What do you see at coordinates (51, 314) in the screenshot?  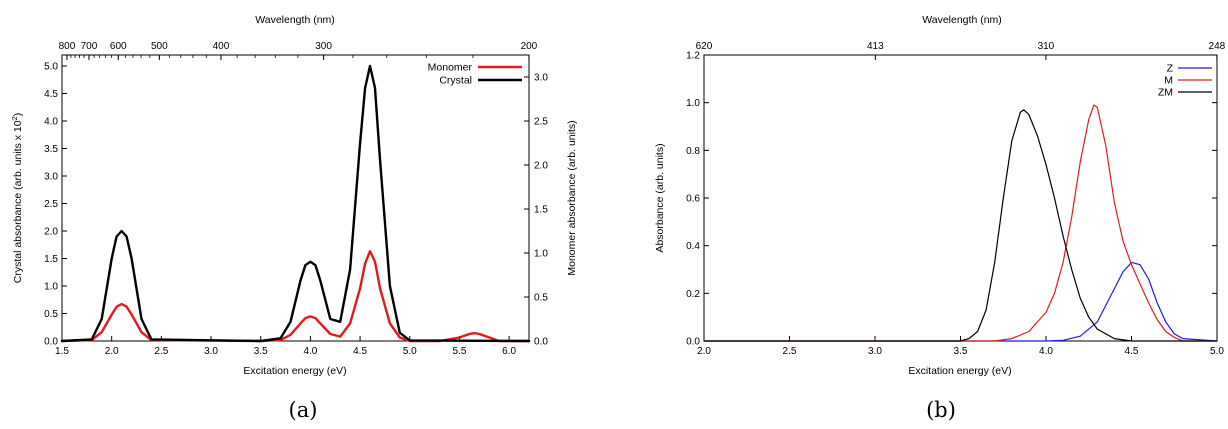 I see `y-tick-label: 0.5` at bounding box center [51, 314].